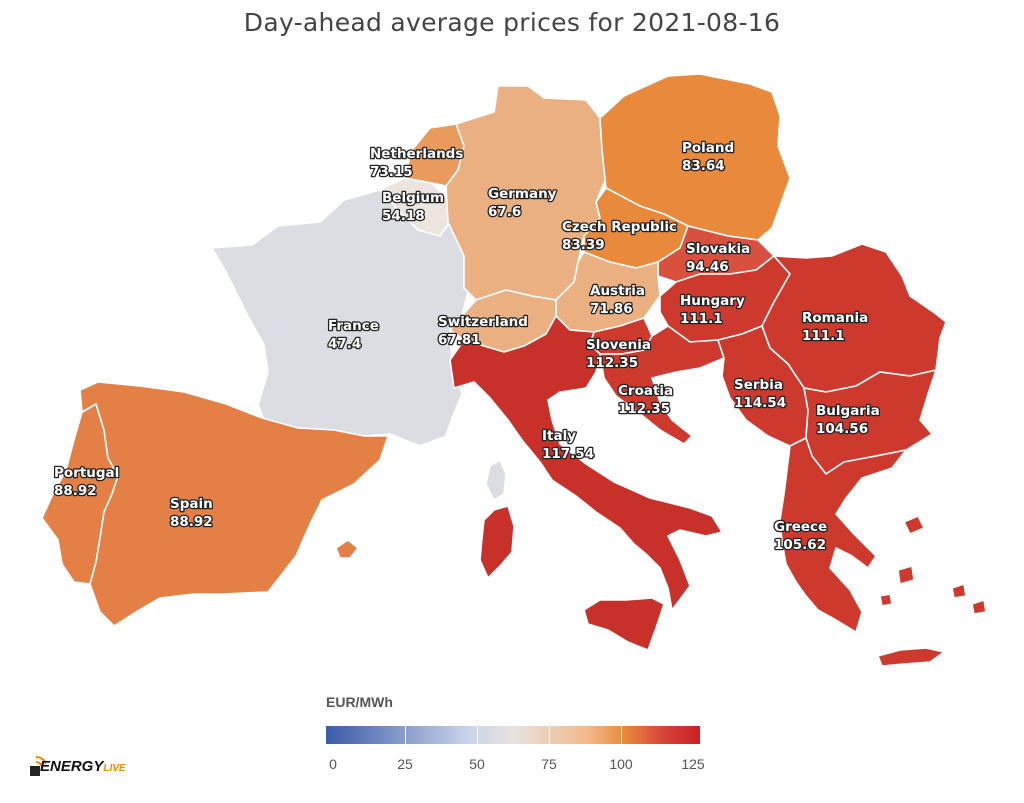  I want to click on country-name-portugal: Portugal, so click(86, 473).